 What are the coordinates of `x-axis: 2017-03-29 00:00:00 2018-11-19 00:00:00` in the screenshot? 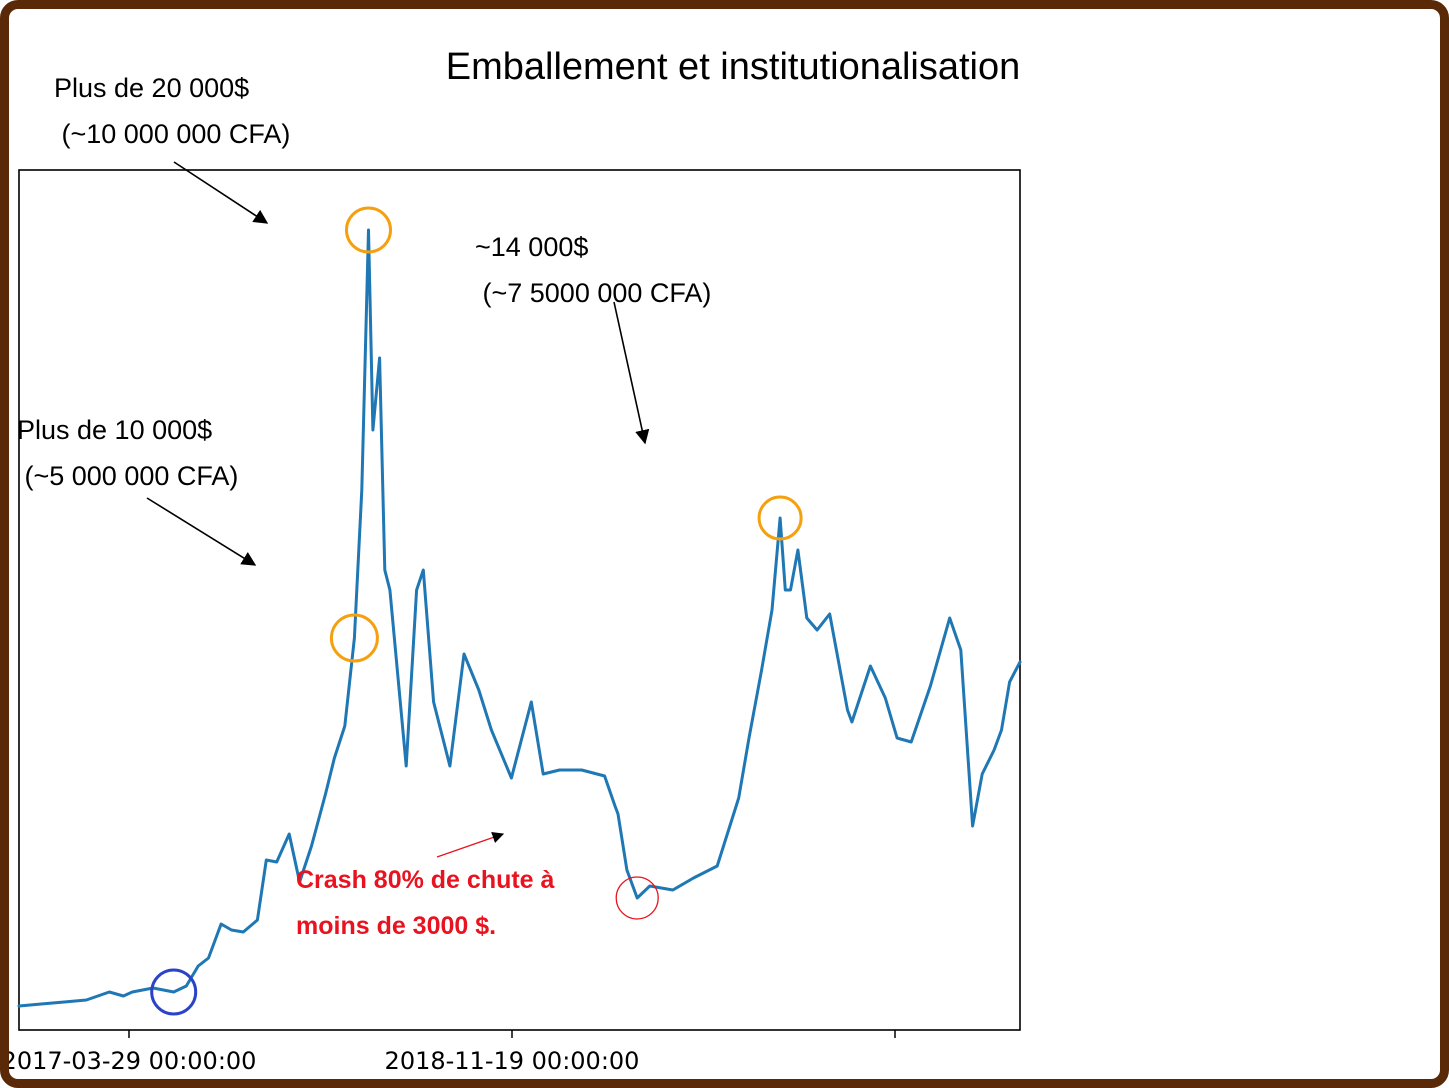 It's located at (452, 1052).